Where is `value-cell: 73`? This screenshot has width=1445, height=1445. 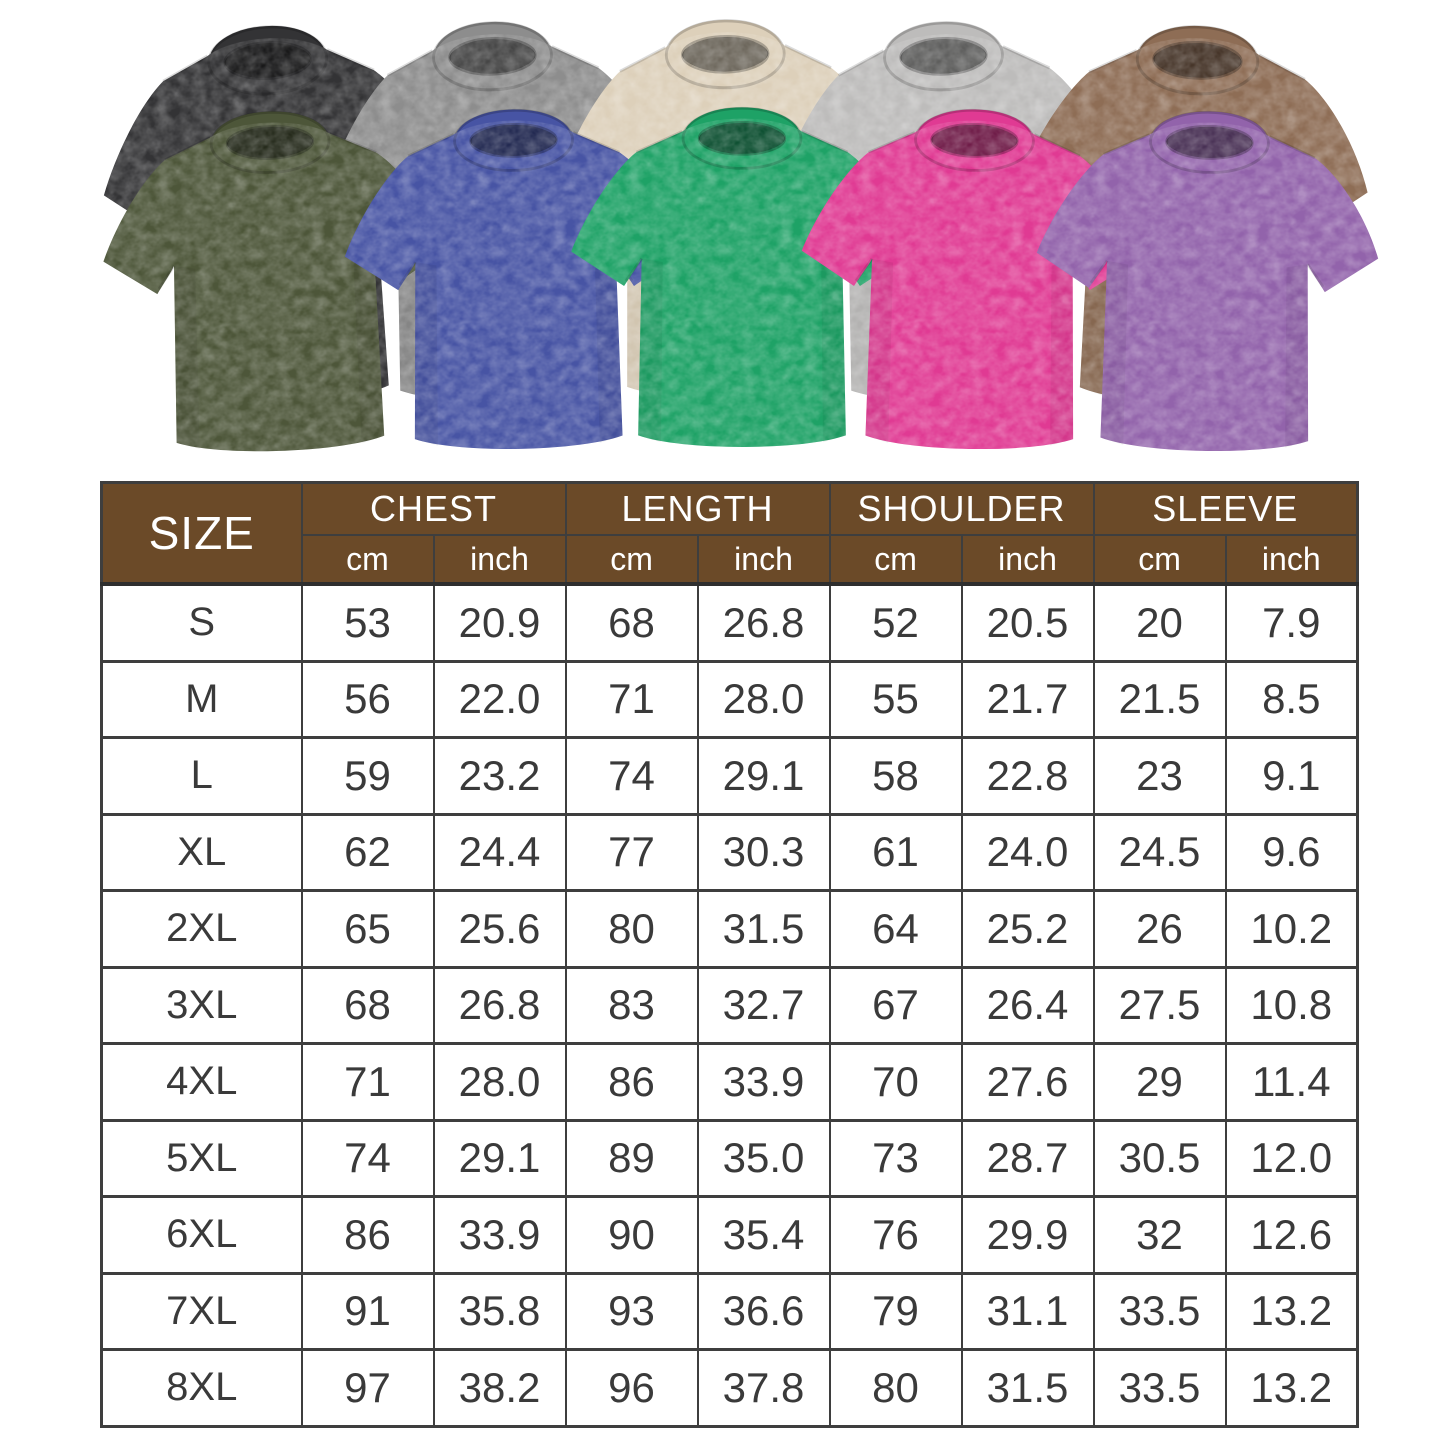 value-cell: 73 is located at coordinates (895, 1158).